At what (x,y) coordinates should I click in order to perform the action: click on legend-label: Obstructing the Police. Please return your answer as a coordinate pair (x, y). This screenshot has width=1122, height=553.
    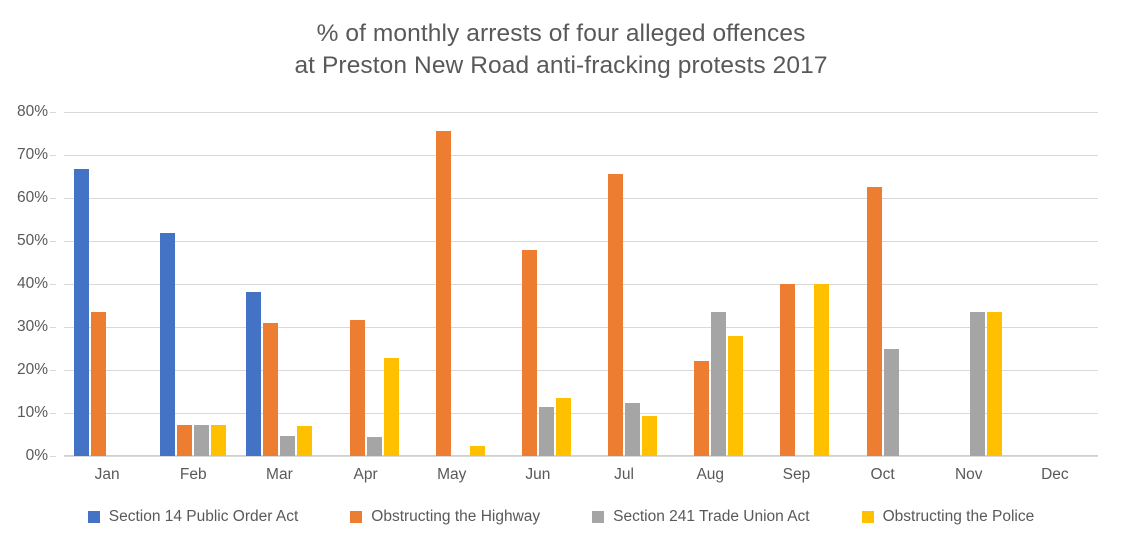
    Looking at the image, I should click on (958, 516).